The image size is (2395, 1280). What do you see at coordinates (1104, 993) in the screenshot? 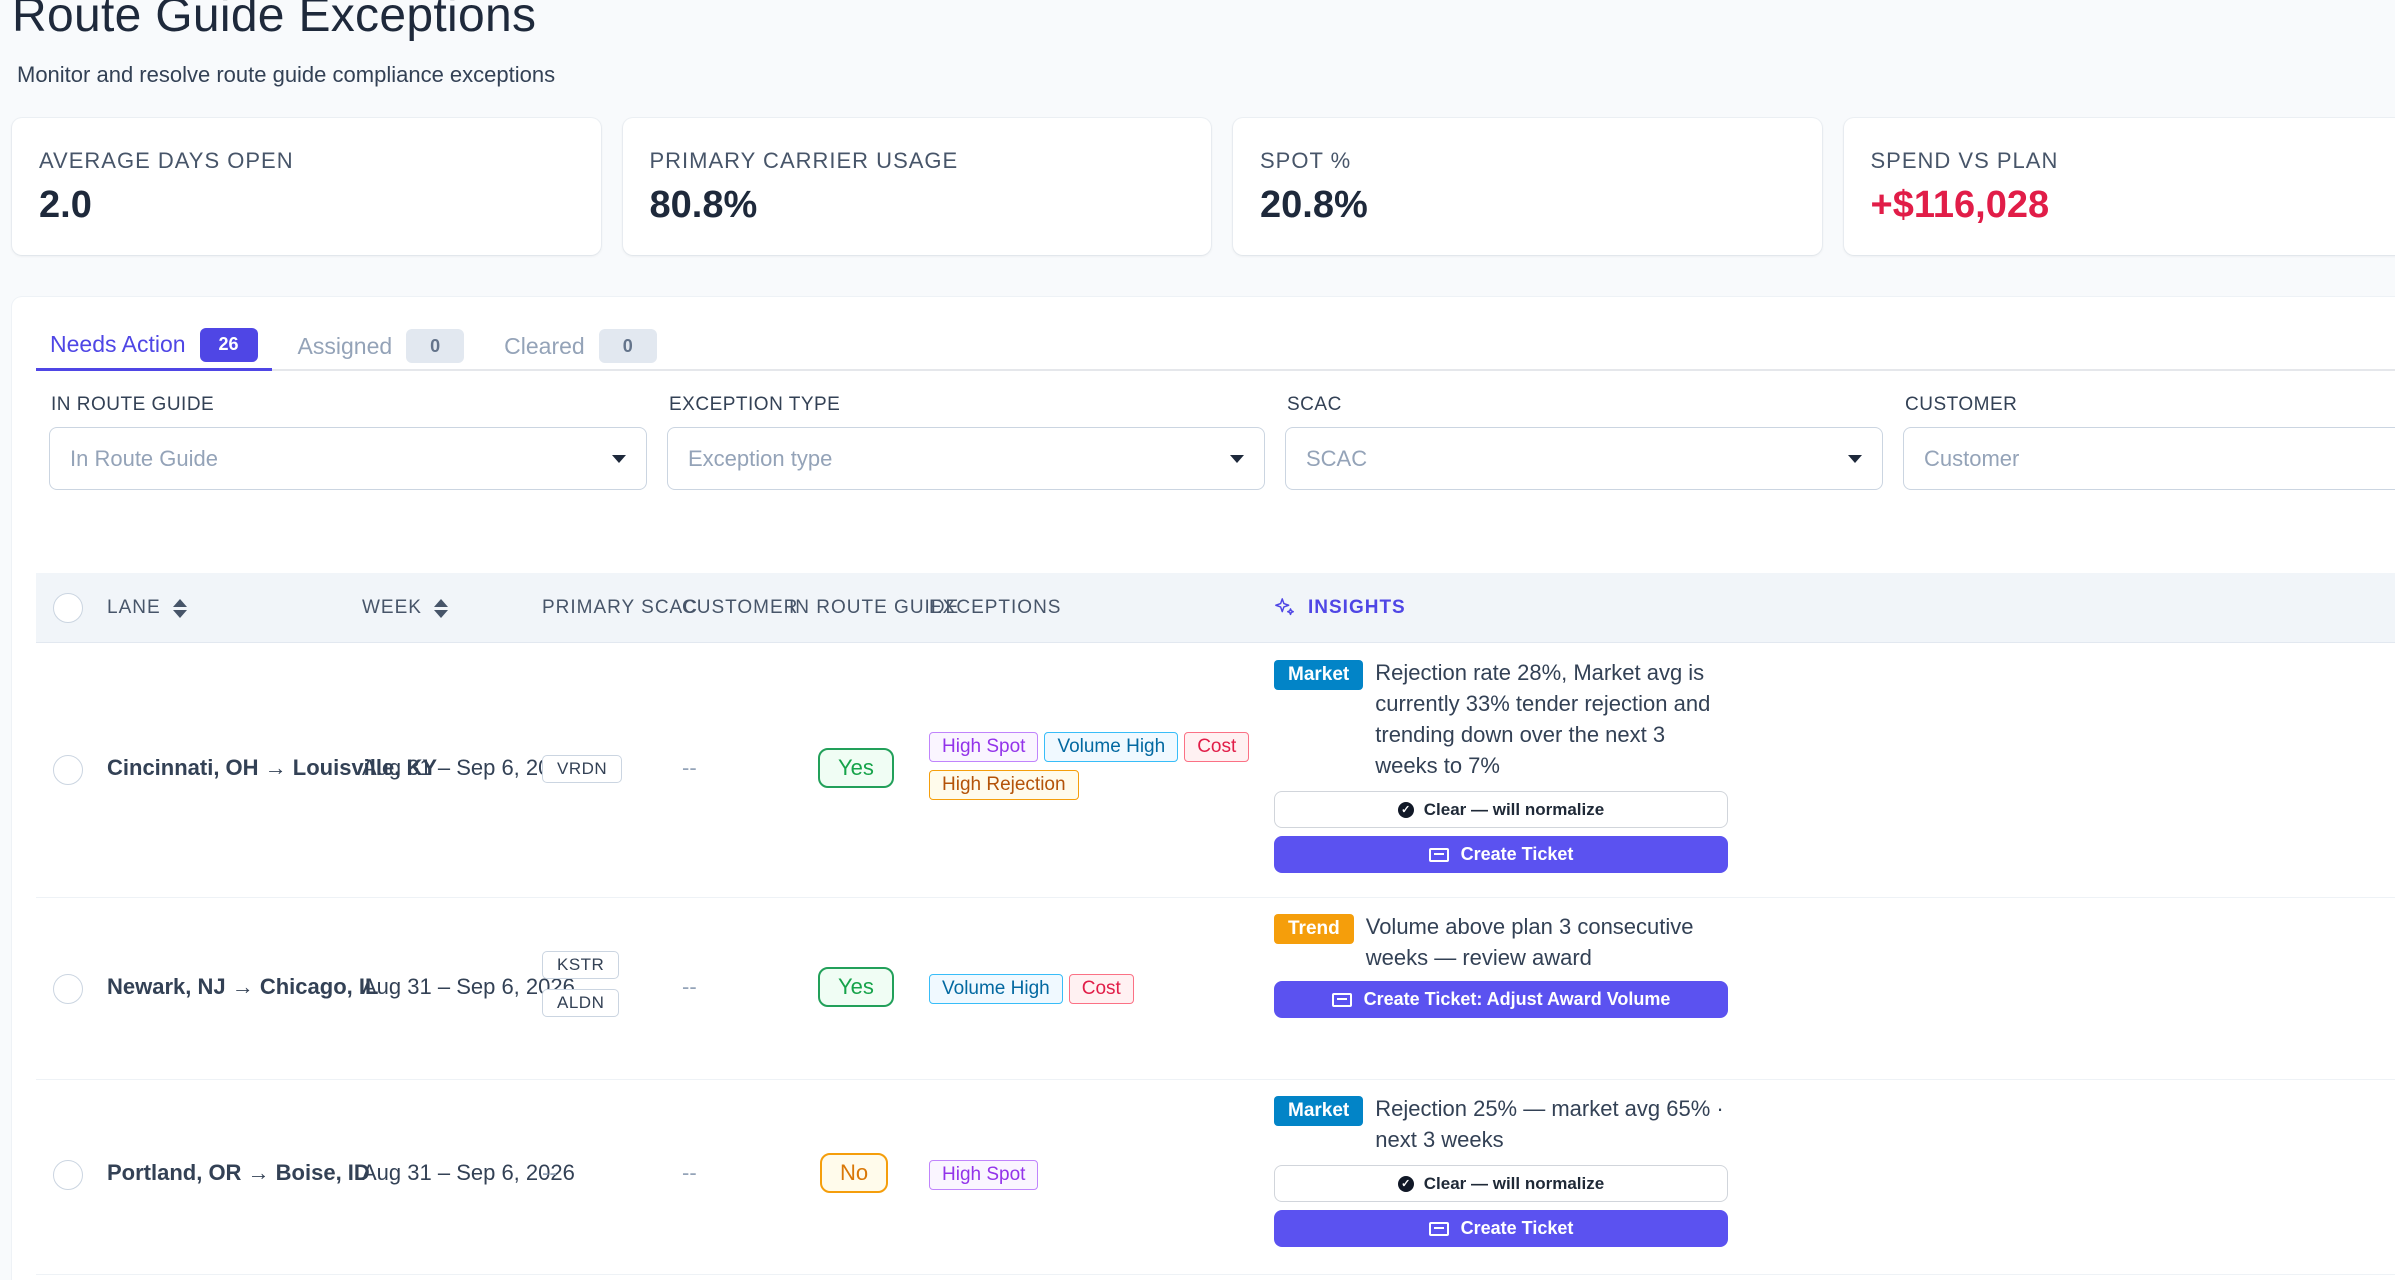
I see `exceptions-cell: Volume High Cost` at bounding box center [1104, 993].